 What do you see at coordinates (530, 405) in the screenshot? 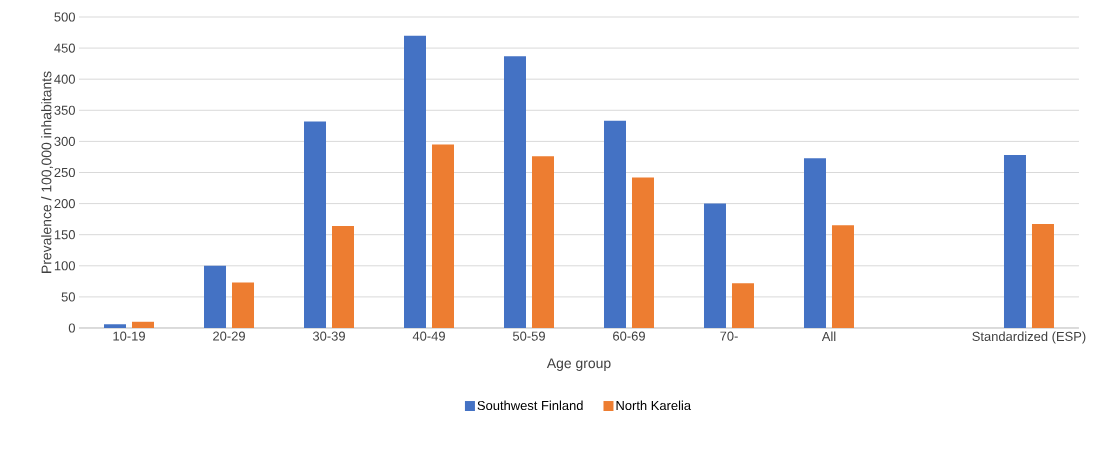
I see `legend-label: Southwest Finland` at bounding box center [530, 405].